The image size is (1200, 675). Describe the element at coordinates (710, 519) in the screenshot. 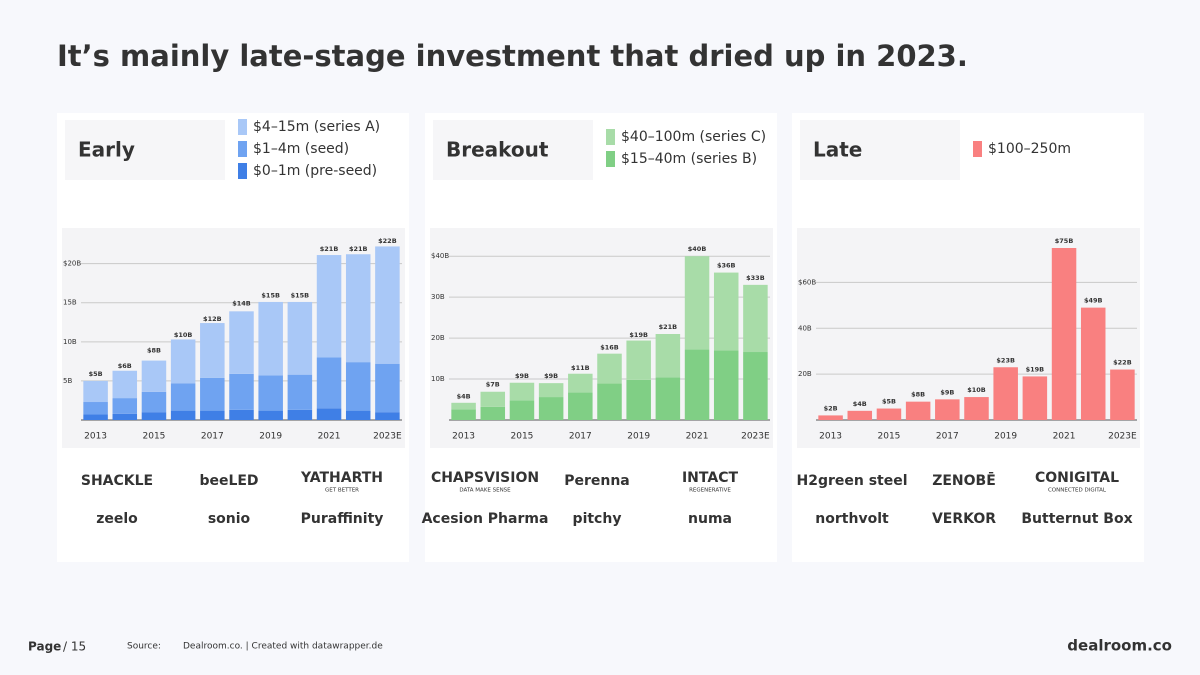

I see `logo: numa` at that location.